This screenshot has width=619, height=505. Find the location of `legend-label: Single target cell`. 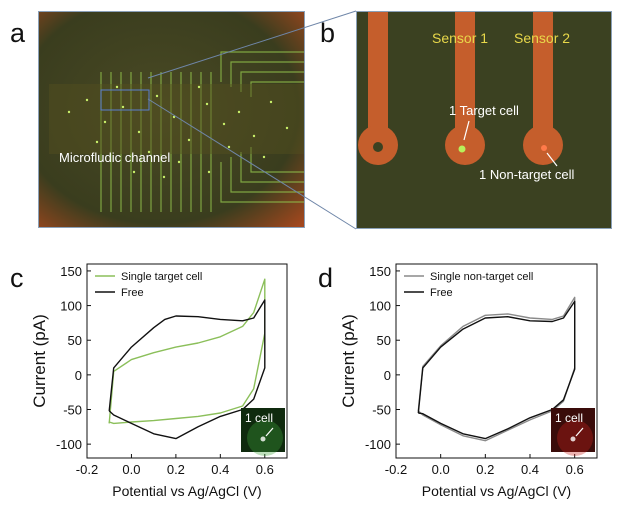

legend-label: Single target cell is located at coordinates (161, 277).